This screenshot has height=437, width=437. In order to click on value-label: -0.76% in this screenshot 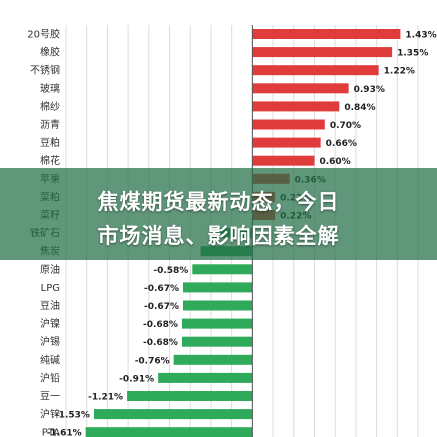, I will do `click(152, 361)`.